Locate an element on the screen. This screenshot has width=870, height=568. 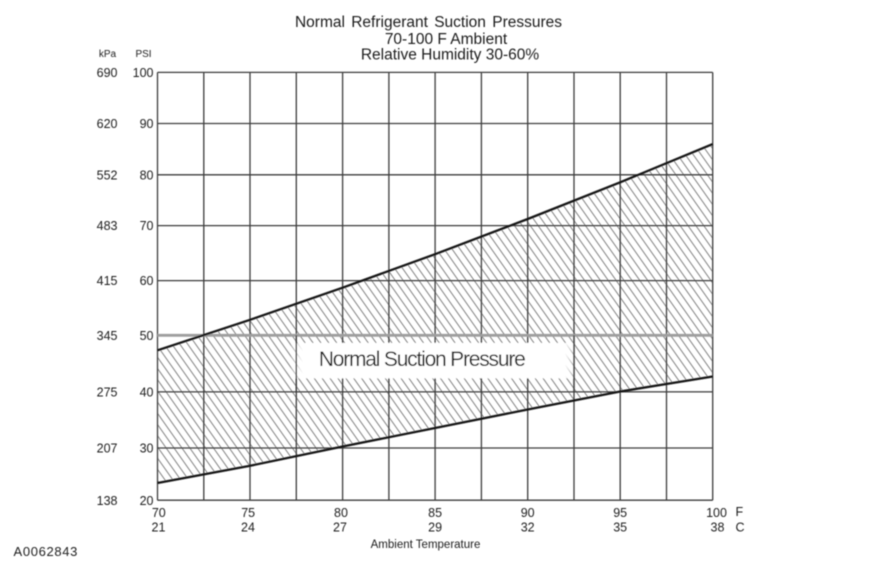
svg-text: F is located at coordinates (740, 512).